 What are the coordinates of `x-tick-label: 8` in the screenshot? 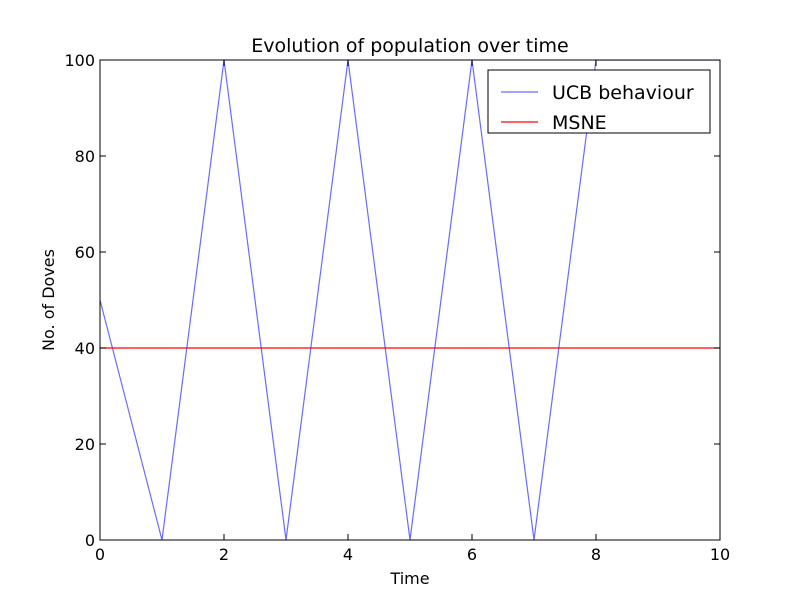 It's located at (596, 554).